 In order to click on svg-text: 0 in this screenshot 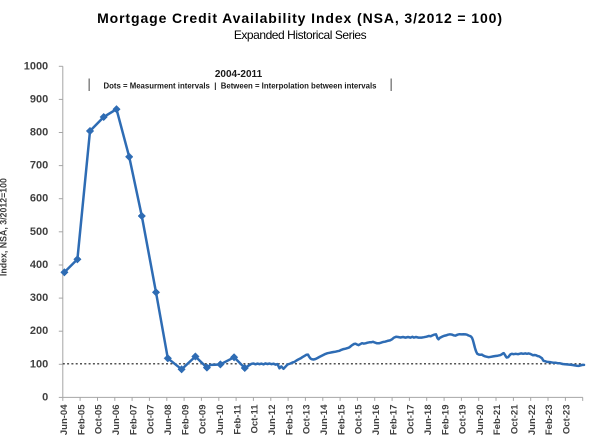, I will do `click(45, 397)`.